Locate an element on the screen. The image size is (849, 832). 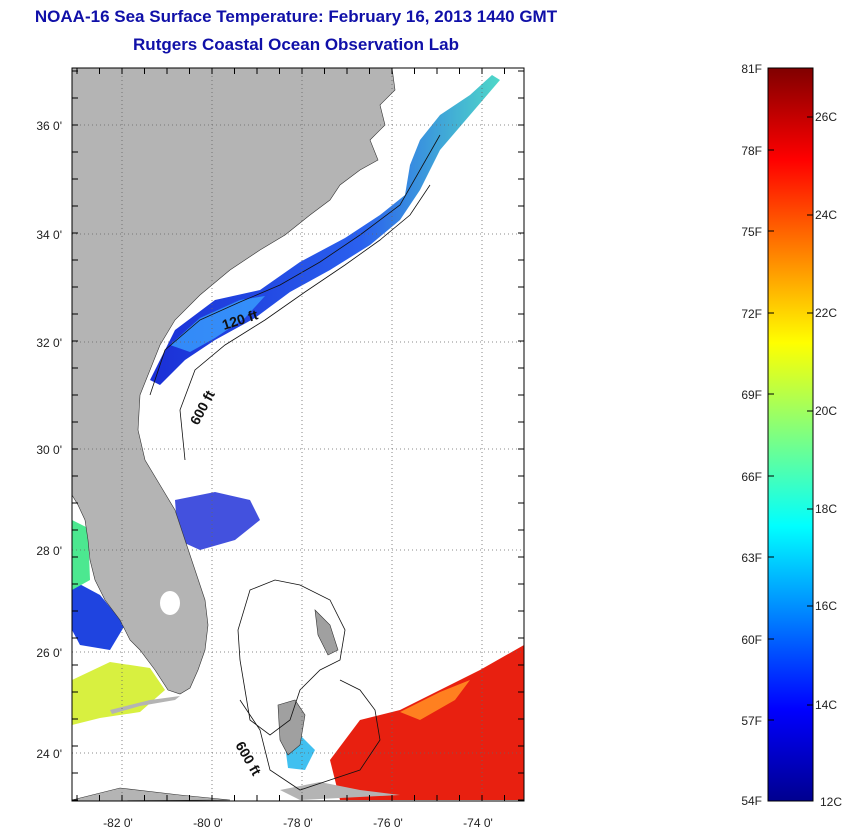
colorbar-f-label: 81F is located at coordinates (751, 69).